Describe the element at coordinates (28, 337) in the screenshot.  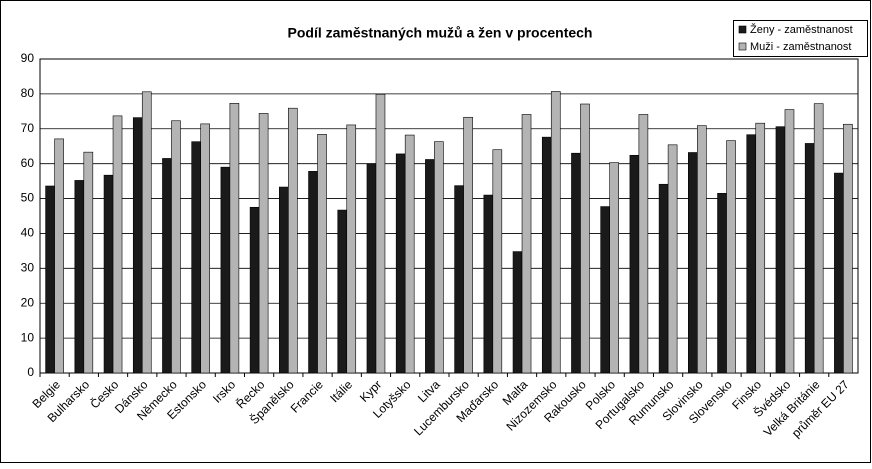
I see `y-tick-label: 10` at that location.